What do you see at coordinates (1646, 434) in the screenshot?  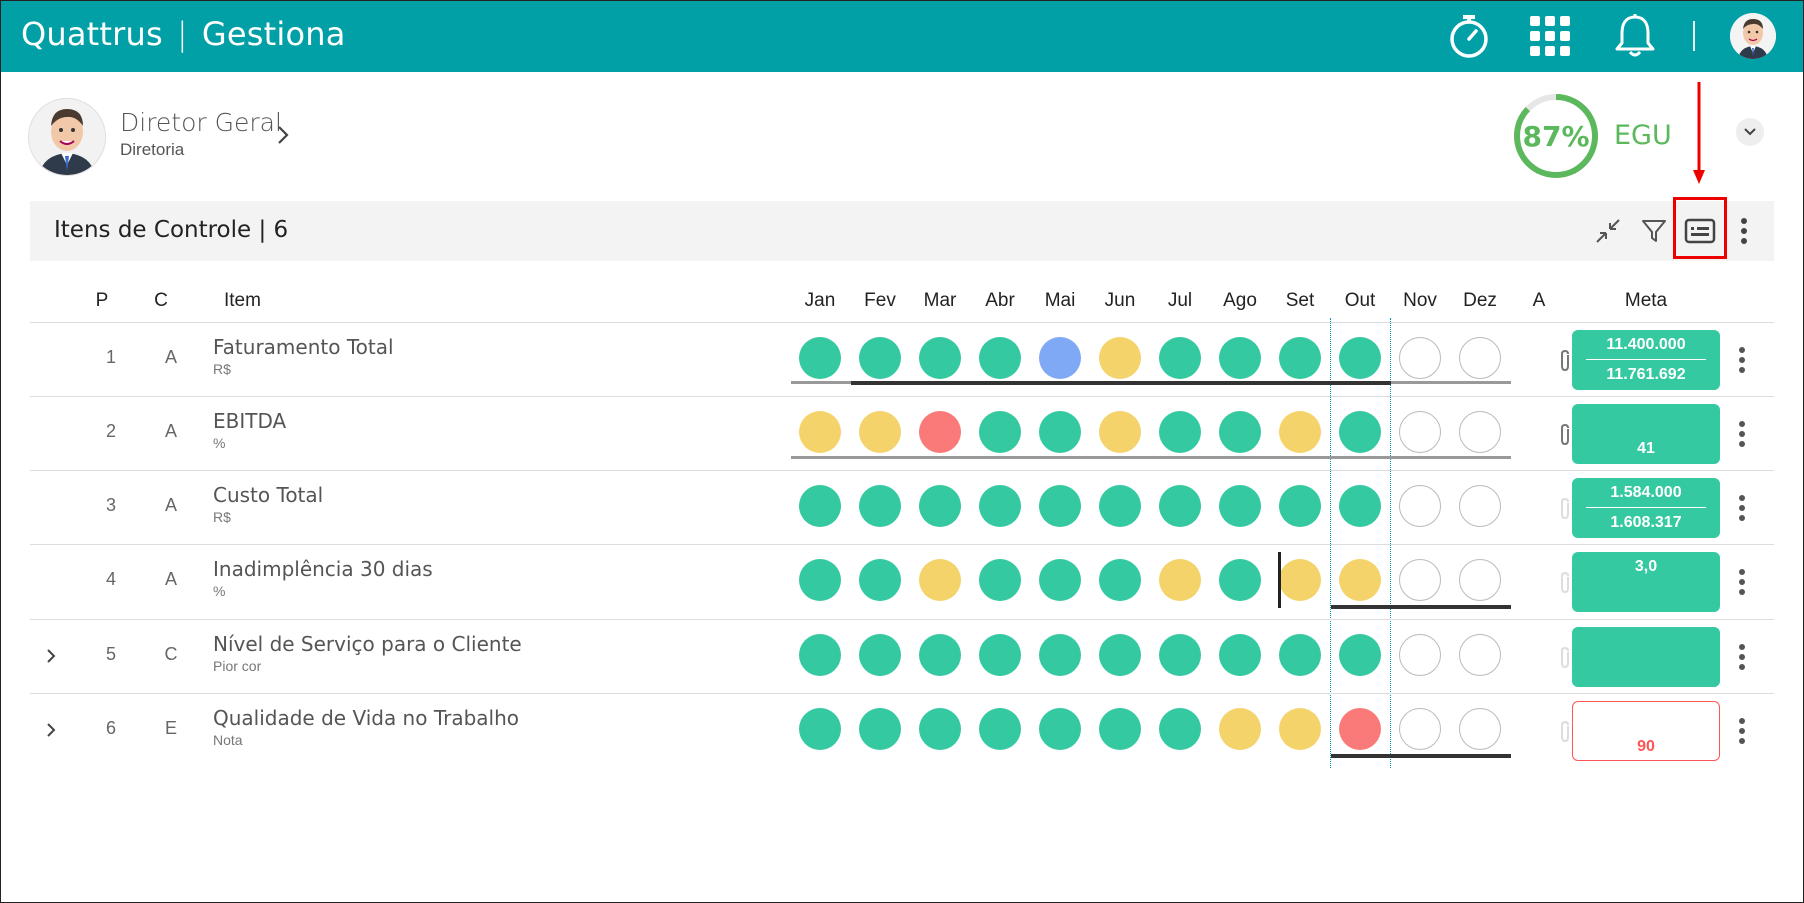 I see `meta-value-box: 41` at bounding box center [1646, 434].